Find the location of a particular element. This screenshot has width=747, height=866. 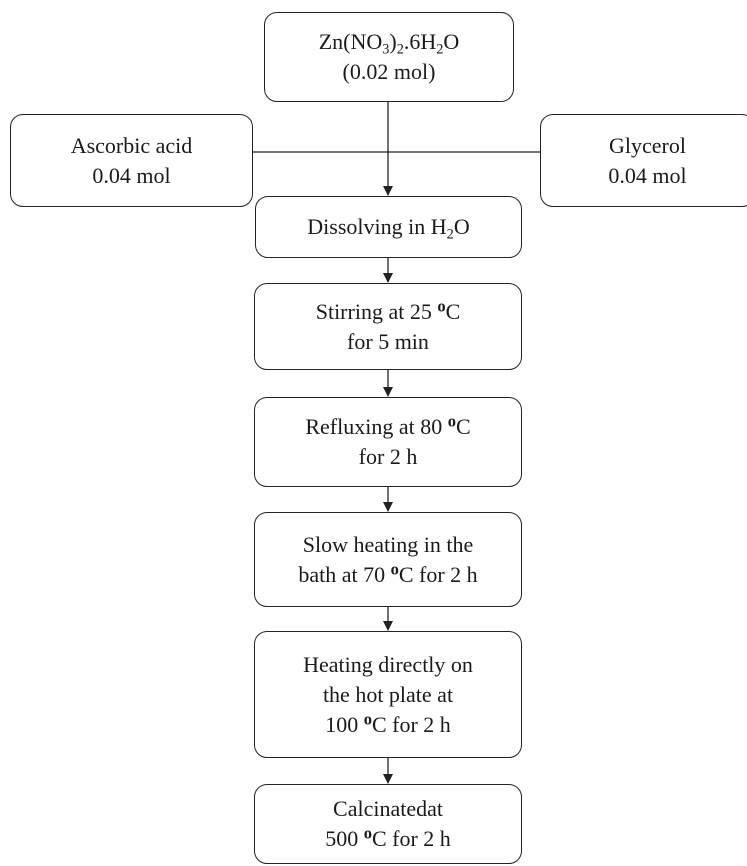

direct-heating-step-line3: 100 oC for 2 h is located at coordinates (388, 723).